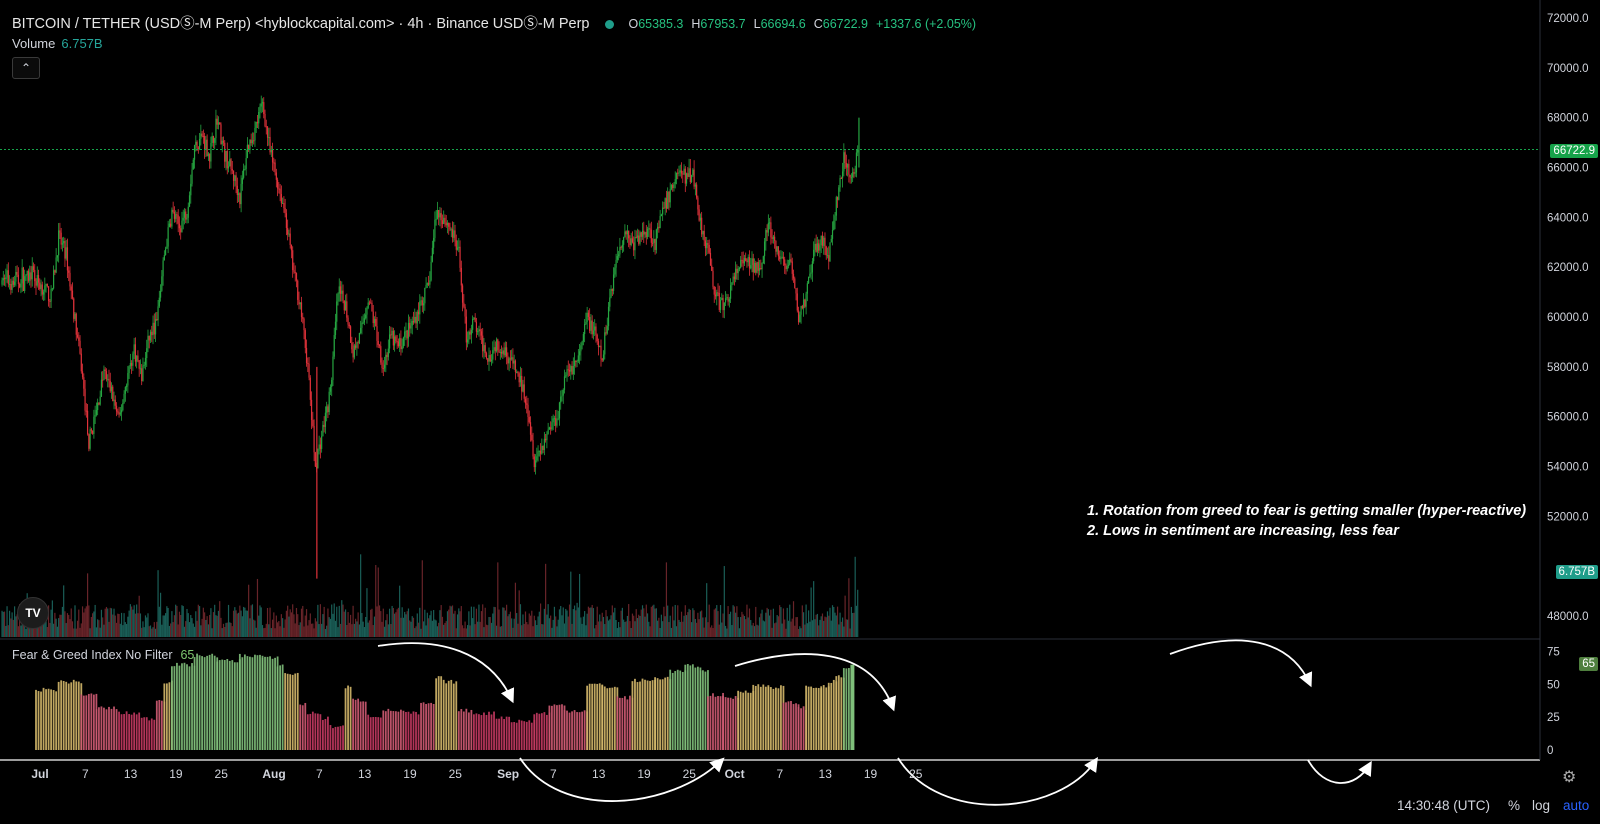  I want to click on chevron-up-icon: ⌃, so click(26, 68).